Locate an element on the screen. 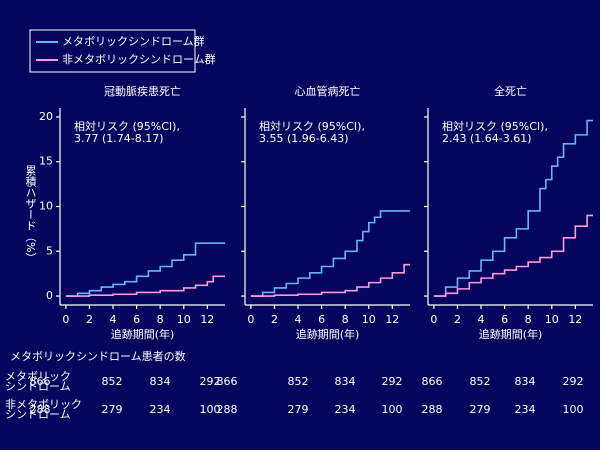 The height and width of the screenshot is (450, 600). y-tick-label: 10 is located at coordinates (46, 206).